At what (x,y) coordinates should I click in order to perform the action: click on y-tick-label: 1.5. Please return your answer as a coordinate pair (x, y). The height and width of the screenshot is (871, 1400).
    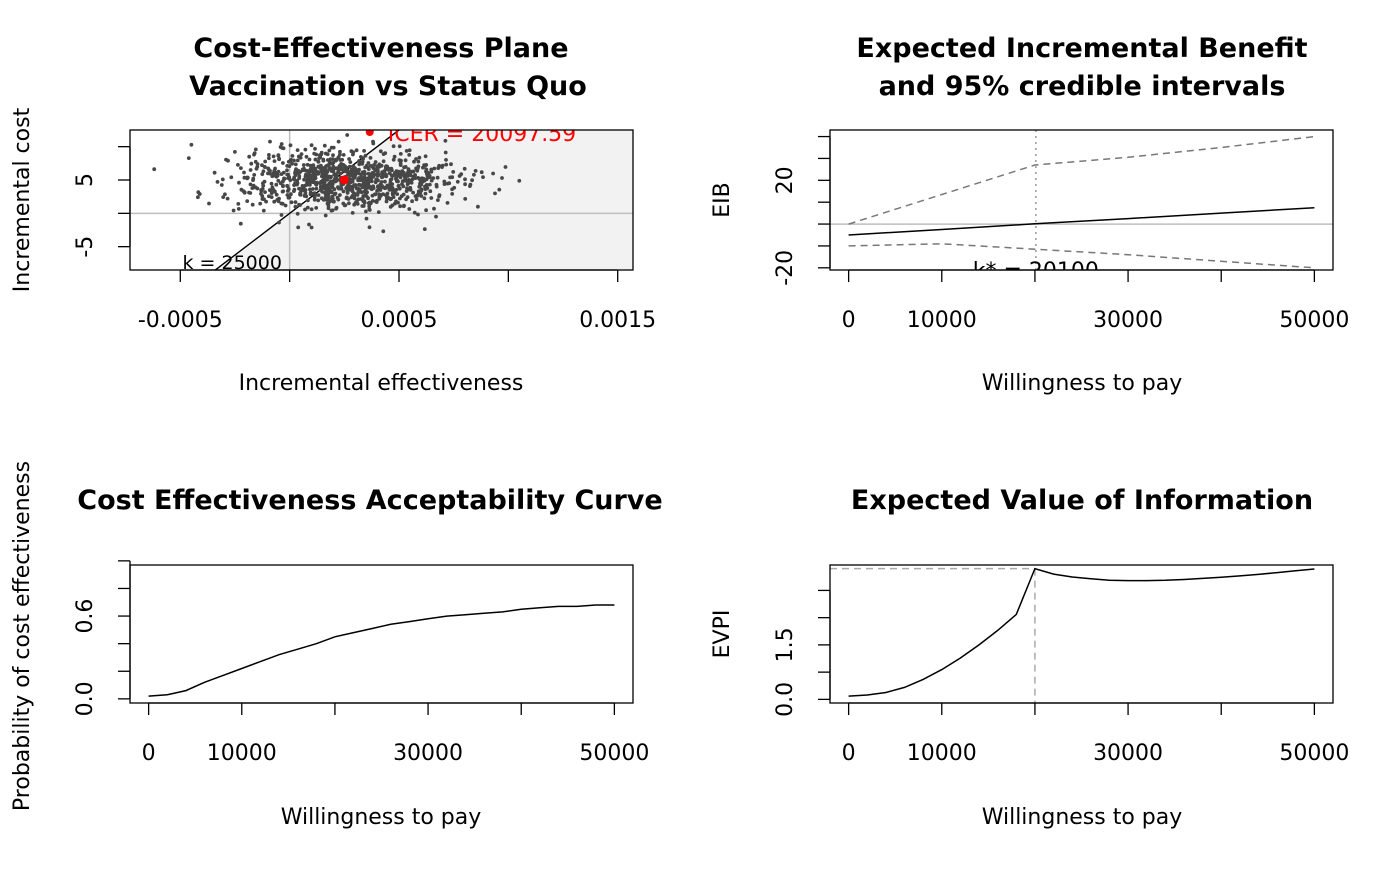
    Looking at the image, I should click on (785, 644).